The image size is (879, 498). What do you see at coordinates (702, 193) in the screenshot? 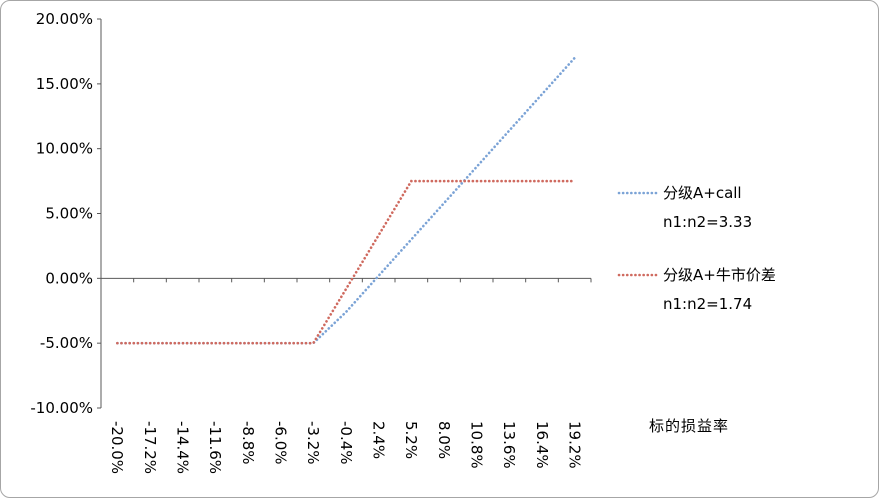
I see `legend-label-series1: 分级A+call` at bounding box center [702, 193].